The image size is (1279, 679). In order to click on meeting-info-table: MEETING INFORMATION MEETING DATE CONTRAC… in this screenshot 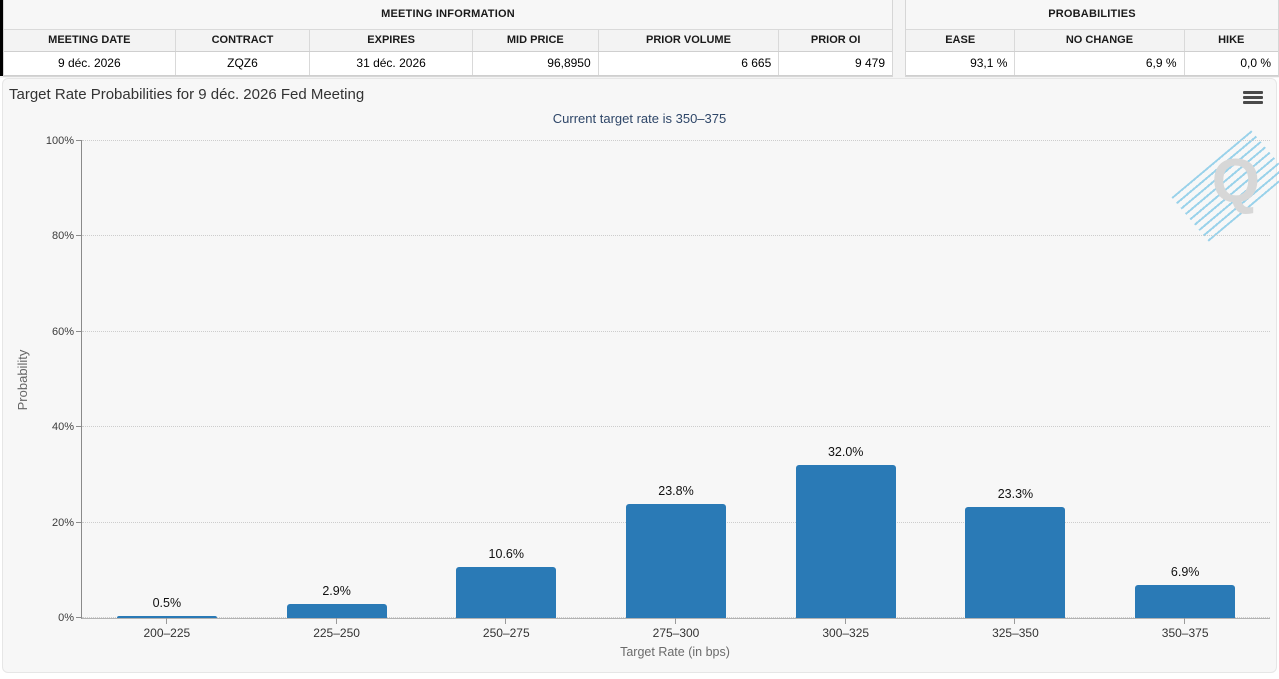, I will do `click(448, 38)`.